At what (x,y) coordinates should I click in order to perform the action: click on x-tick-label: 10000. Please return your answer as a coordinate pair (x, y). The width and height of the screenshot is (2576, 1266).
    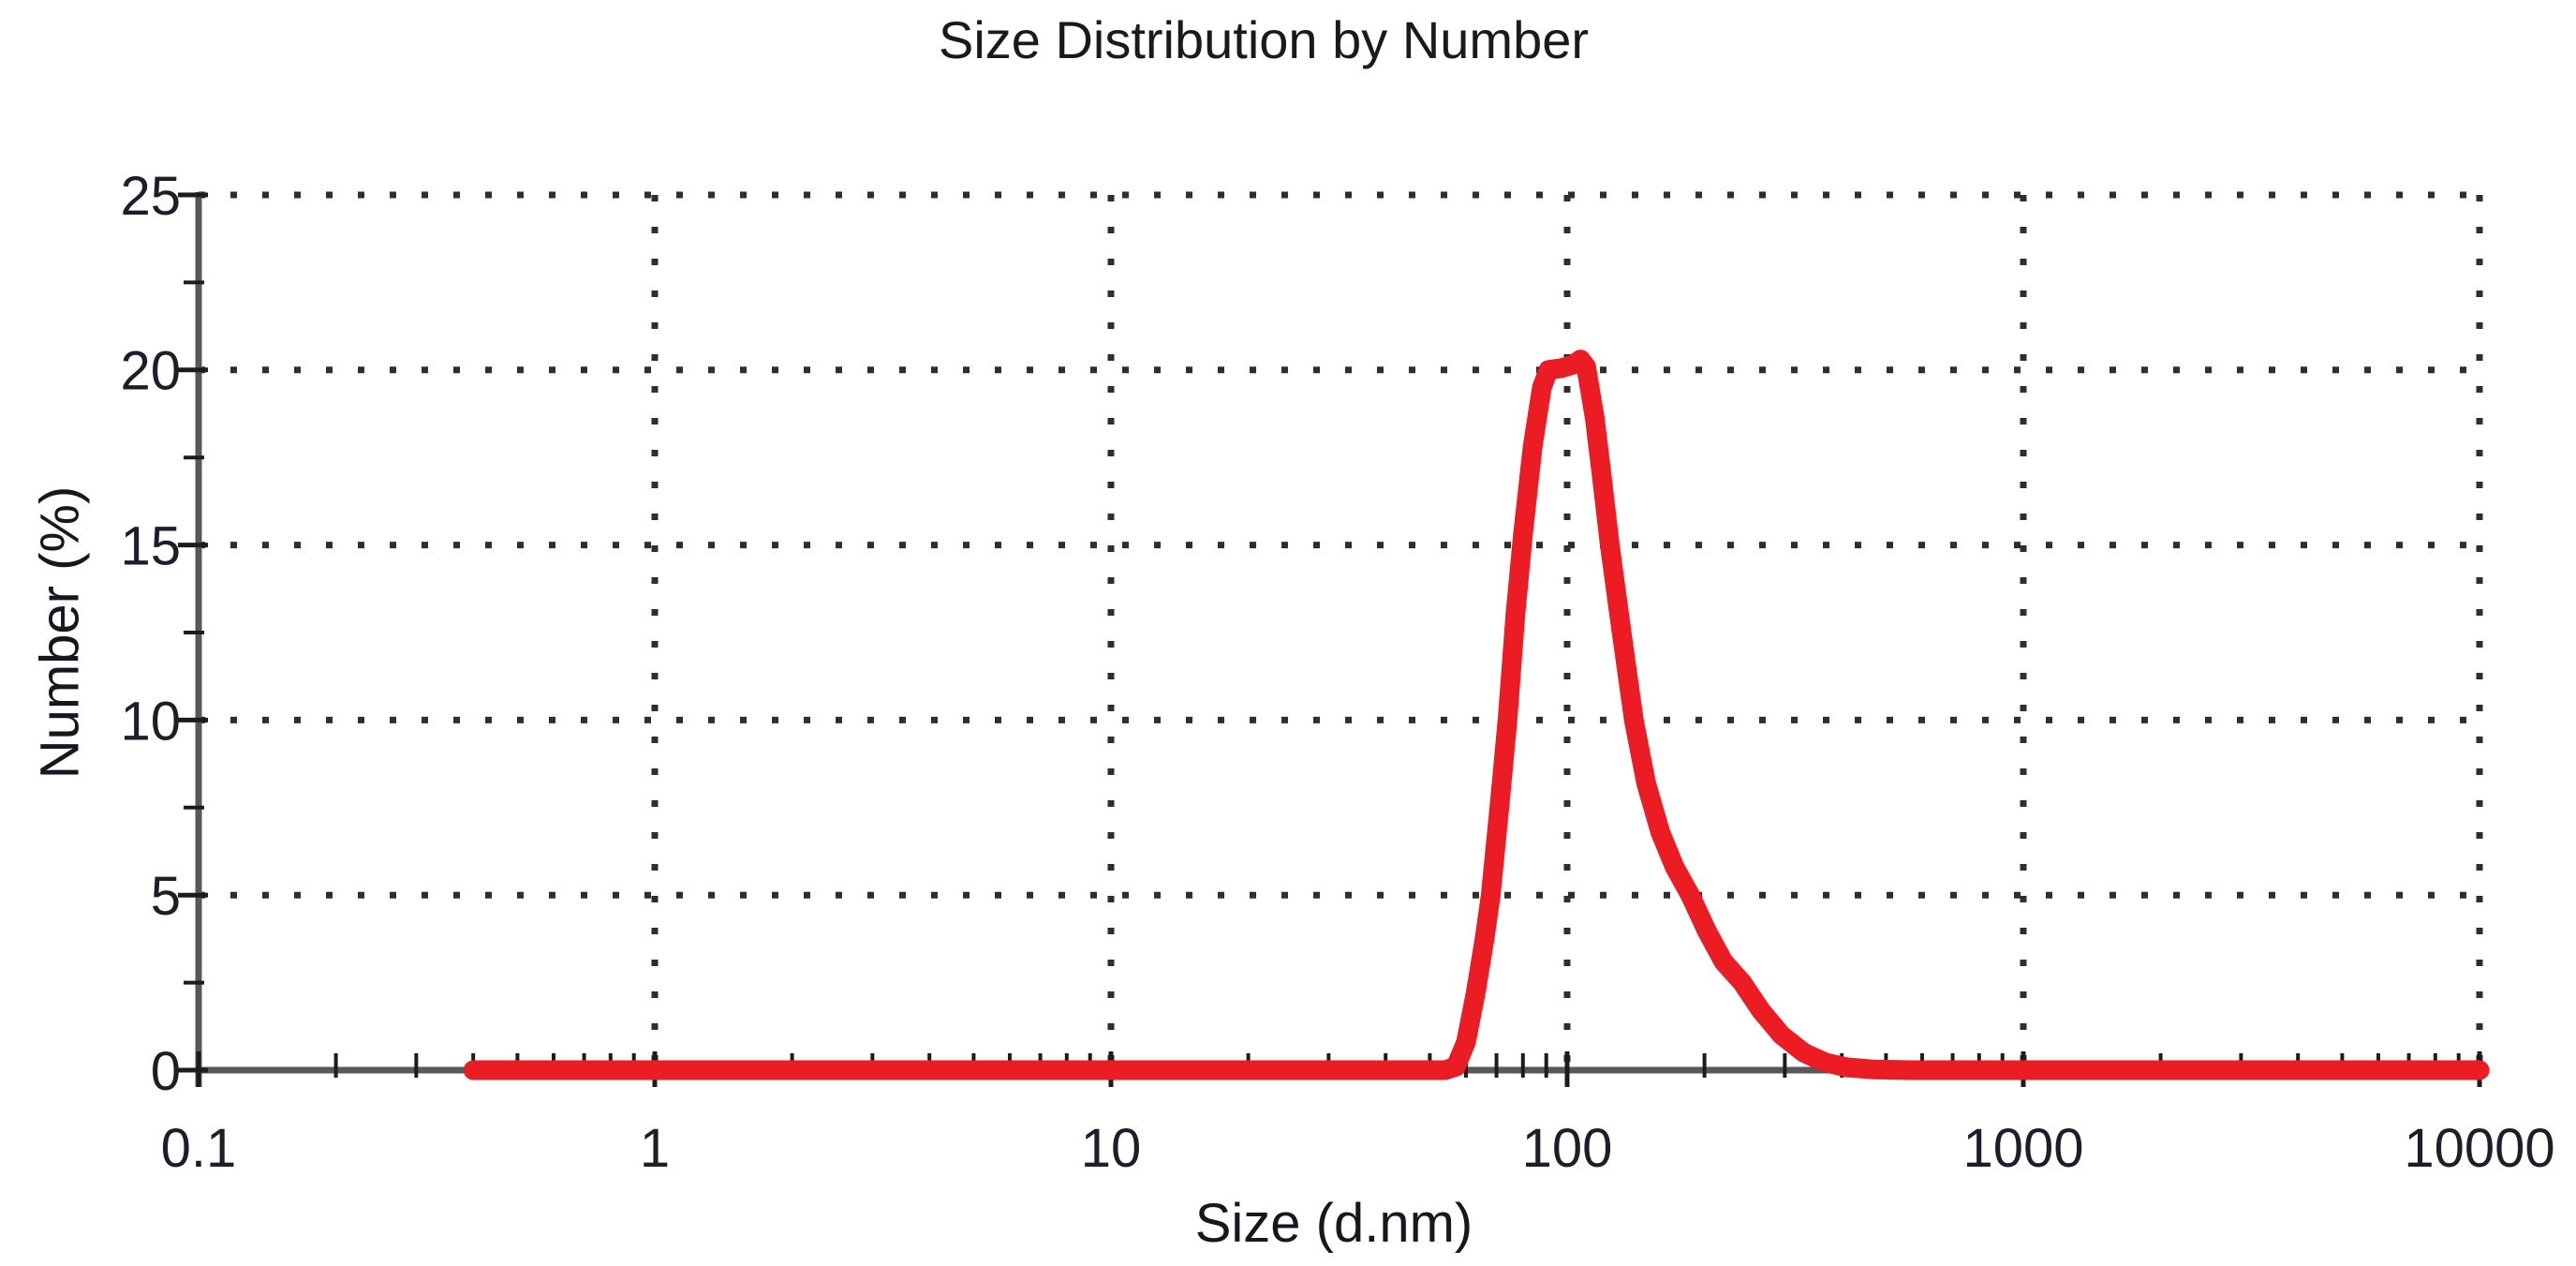
    Looking at the image, I should click on (2479, 1149).